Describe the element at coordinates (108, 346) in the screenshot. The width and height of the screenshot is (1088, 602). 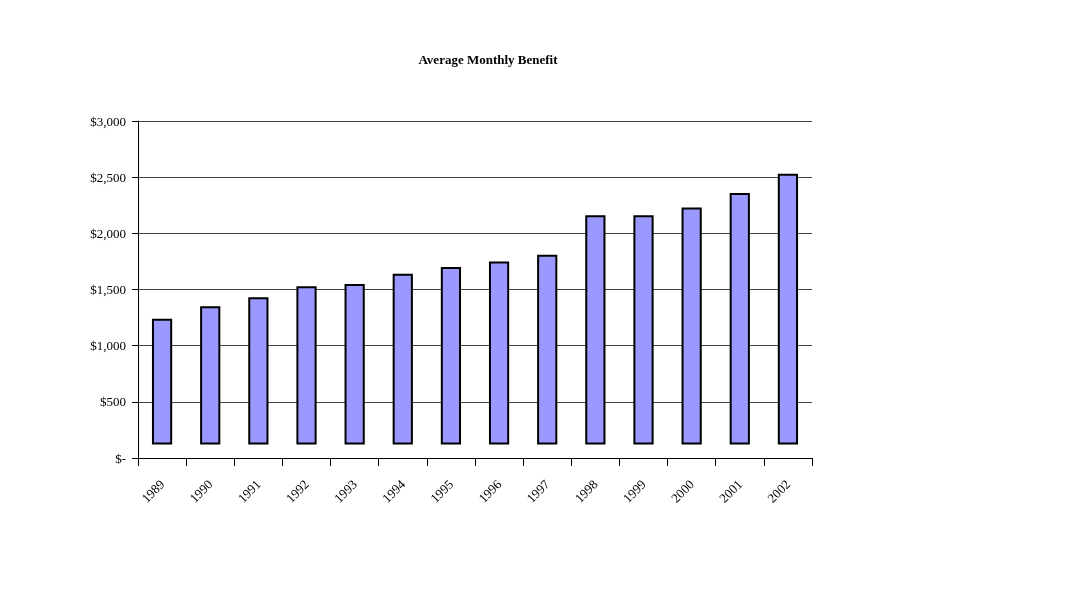
I see `y-tick-label: $1,000` at that location.